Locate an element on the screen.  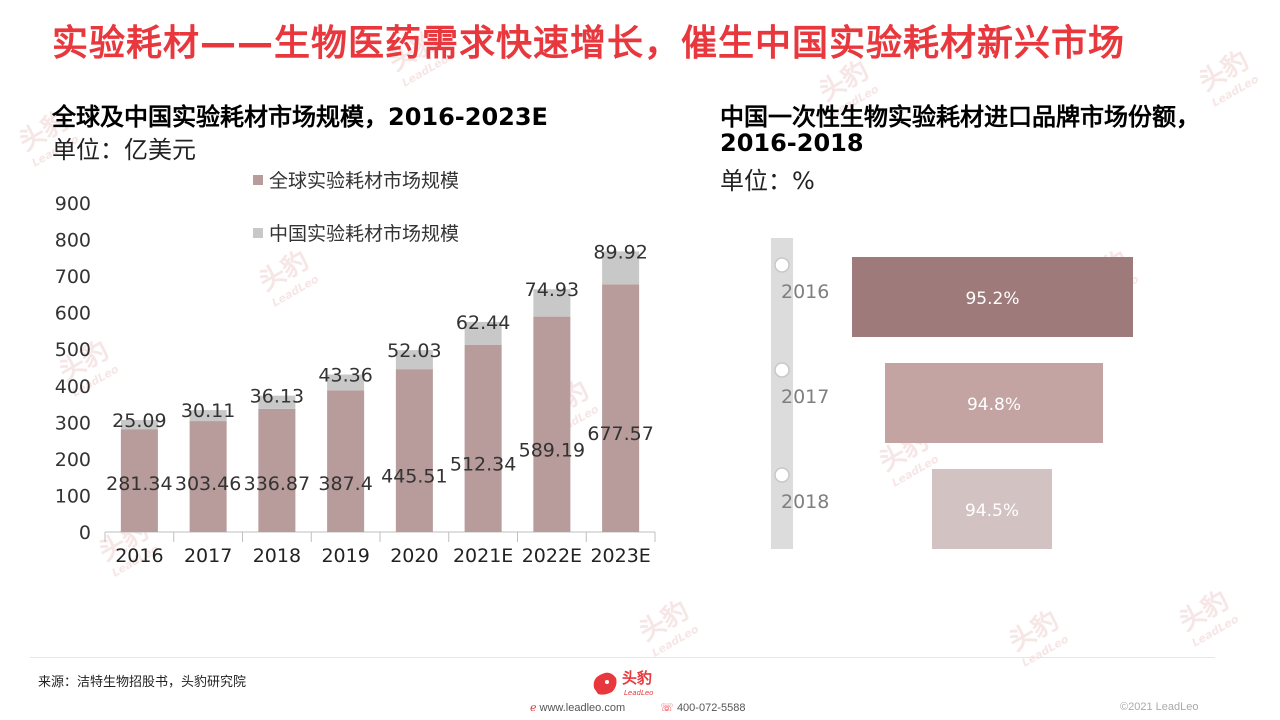
data-label-global: 336.87 is located at coordinates (277, 484).